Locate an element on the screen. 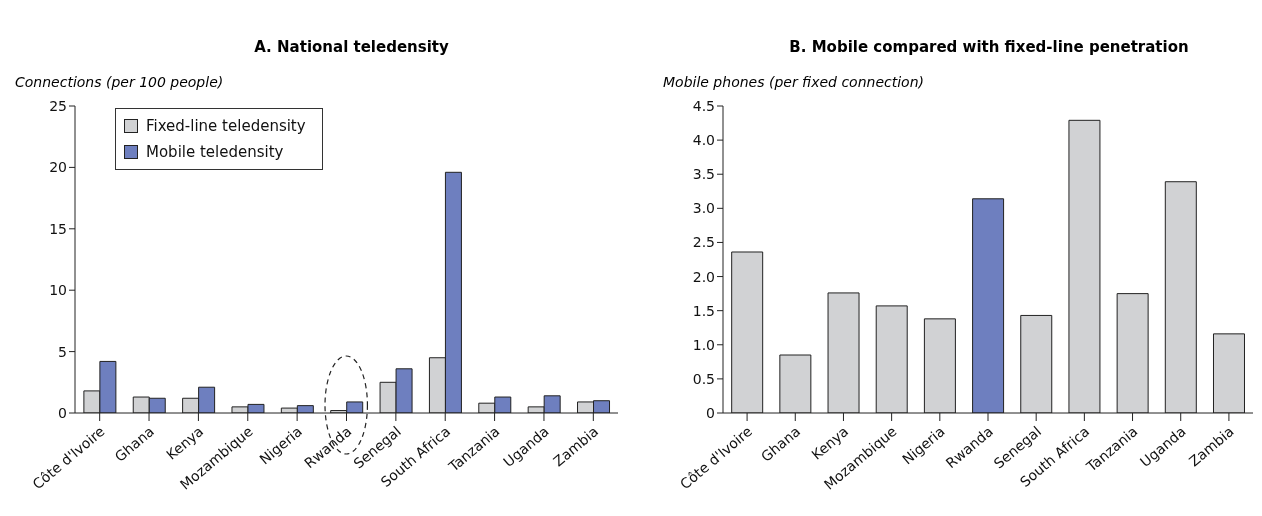 The image size is (1262, 516). y-axis-title: Connections (per 100 people) is located at coordinates (119, 83).